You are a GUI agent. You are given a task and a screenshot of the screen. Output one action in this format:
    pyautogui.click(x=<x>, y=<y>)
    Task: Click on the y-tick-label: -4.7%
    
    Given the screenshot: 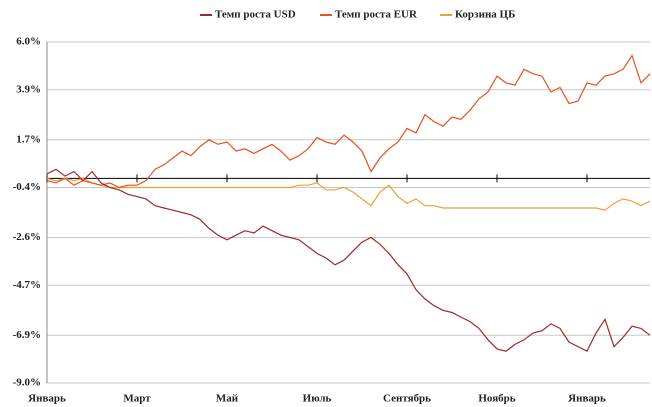 What is the action you would take?
    pyautogui.click(x=27, y=285)
    